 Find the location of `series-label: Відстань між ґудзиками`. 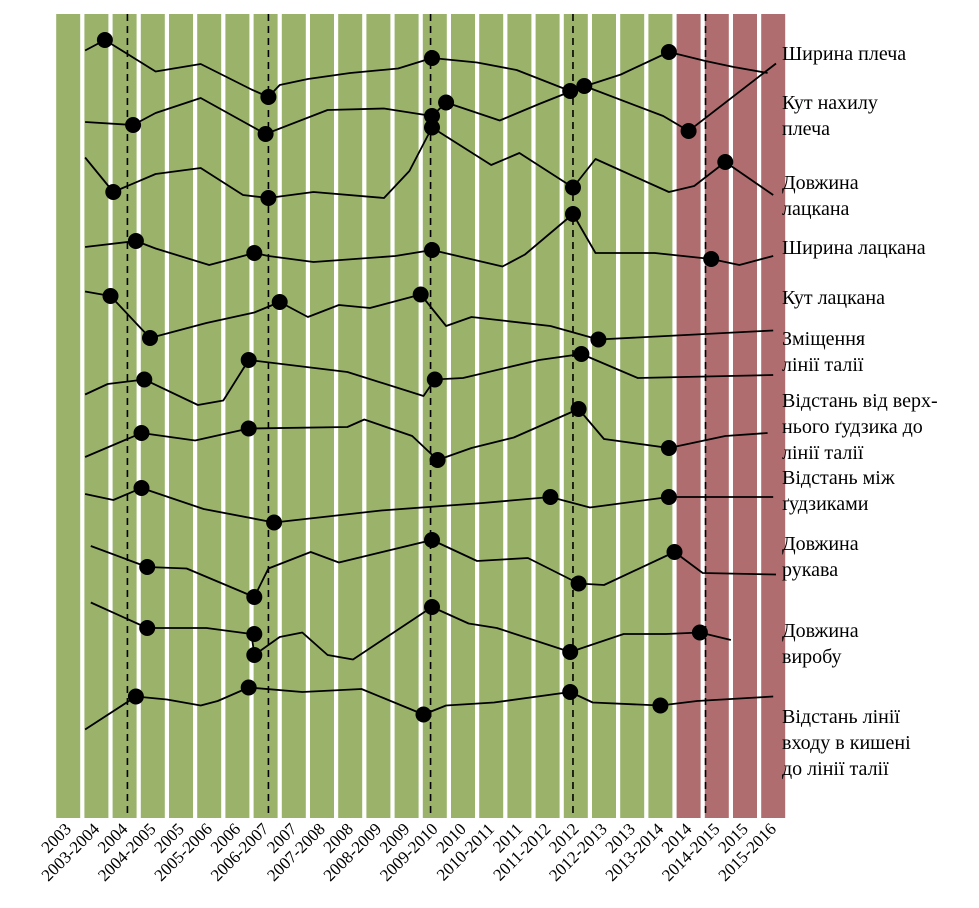

series-label: Відстань між ґудзиками is located at coordinates (838, 491).